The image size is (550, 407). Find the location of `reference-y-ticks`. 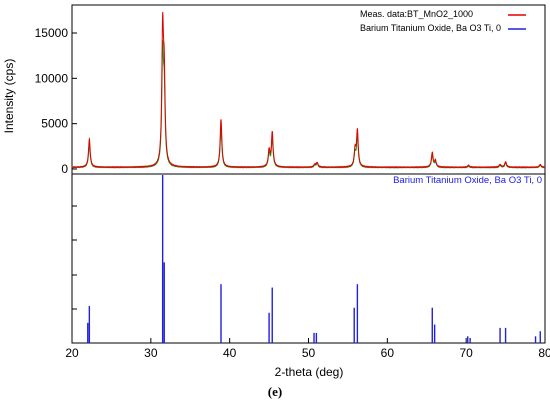

reference-y-ticks is located at coordinates (74, 241).